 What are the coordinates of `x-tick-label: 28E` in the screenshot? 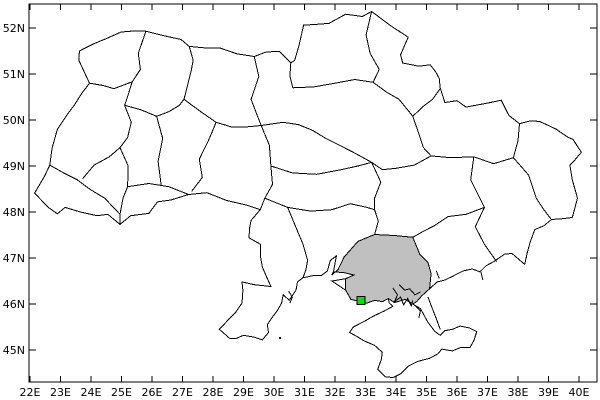 It's located at (213, 392).